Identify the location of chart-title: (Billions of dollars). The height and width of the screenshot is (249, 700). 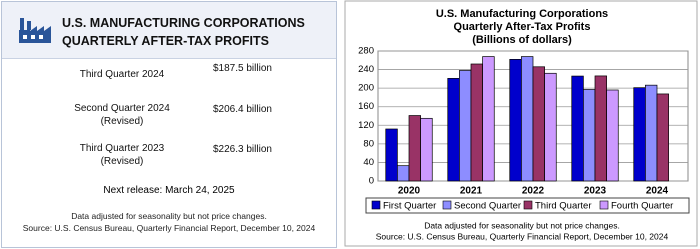
(522, 40).